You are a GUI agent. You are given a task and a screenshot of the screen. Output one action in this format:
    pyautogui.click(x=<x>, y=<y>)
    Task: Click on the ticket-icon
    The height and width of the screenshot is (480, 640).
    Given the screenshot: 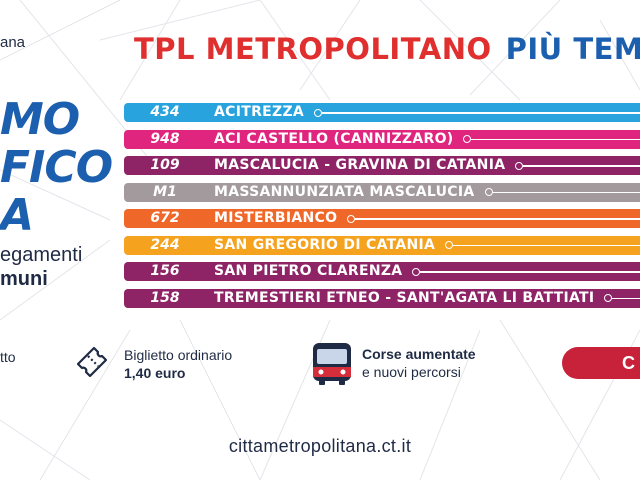 What is the action you would take?
    pyautogui.click(x=92, y=362)
    